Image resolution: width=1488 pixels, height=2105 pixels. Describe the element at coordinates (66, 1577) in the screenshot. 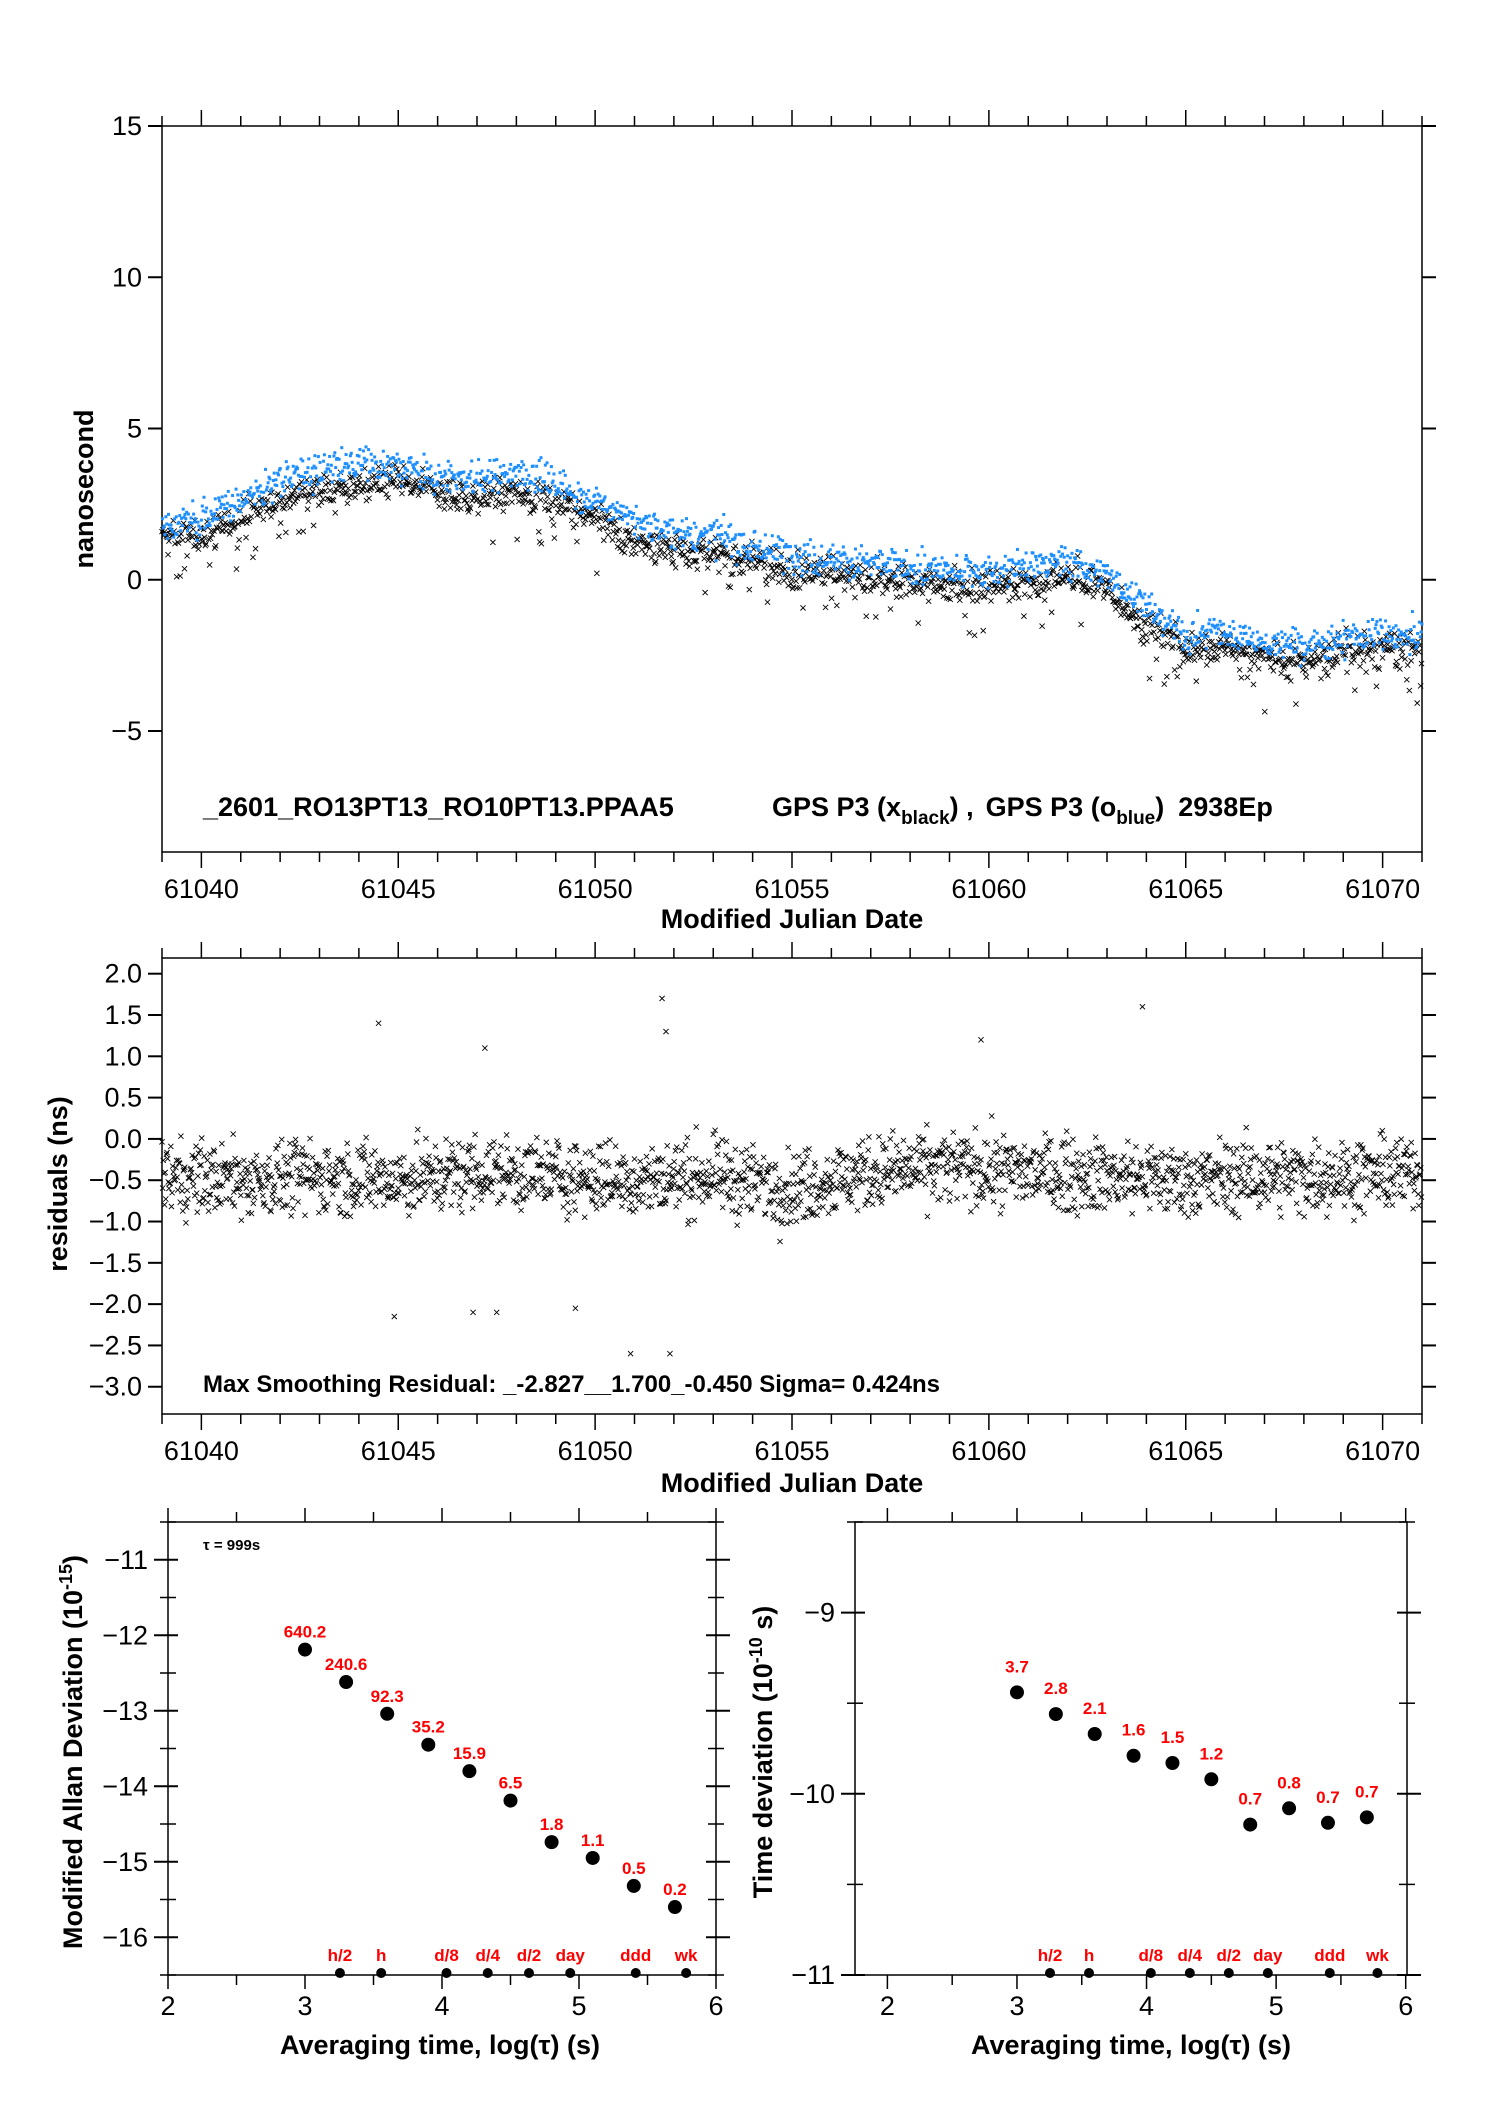

I see `y-label-sup: -15` at that location.